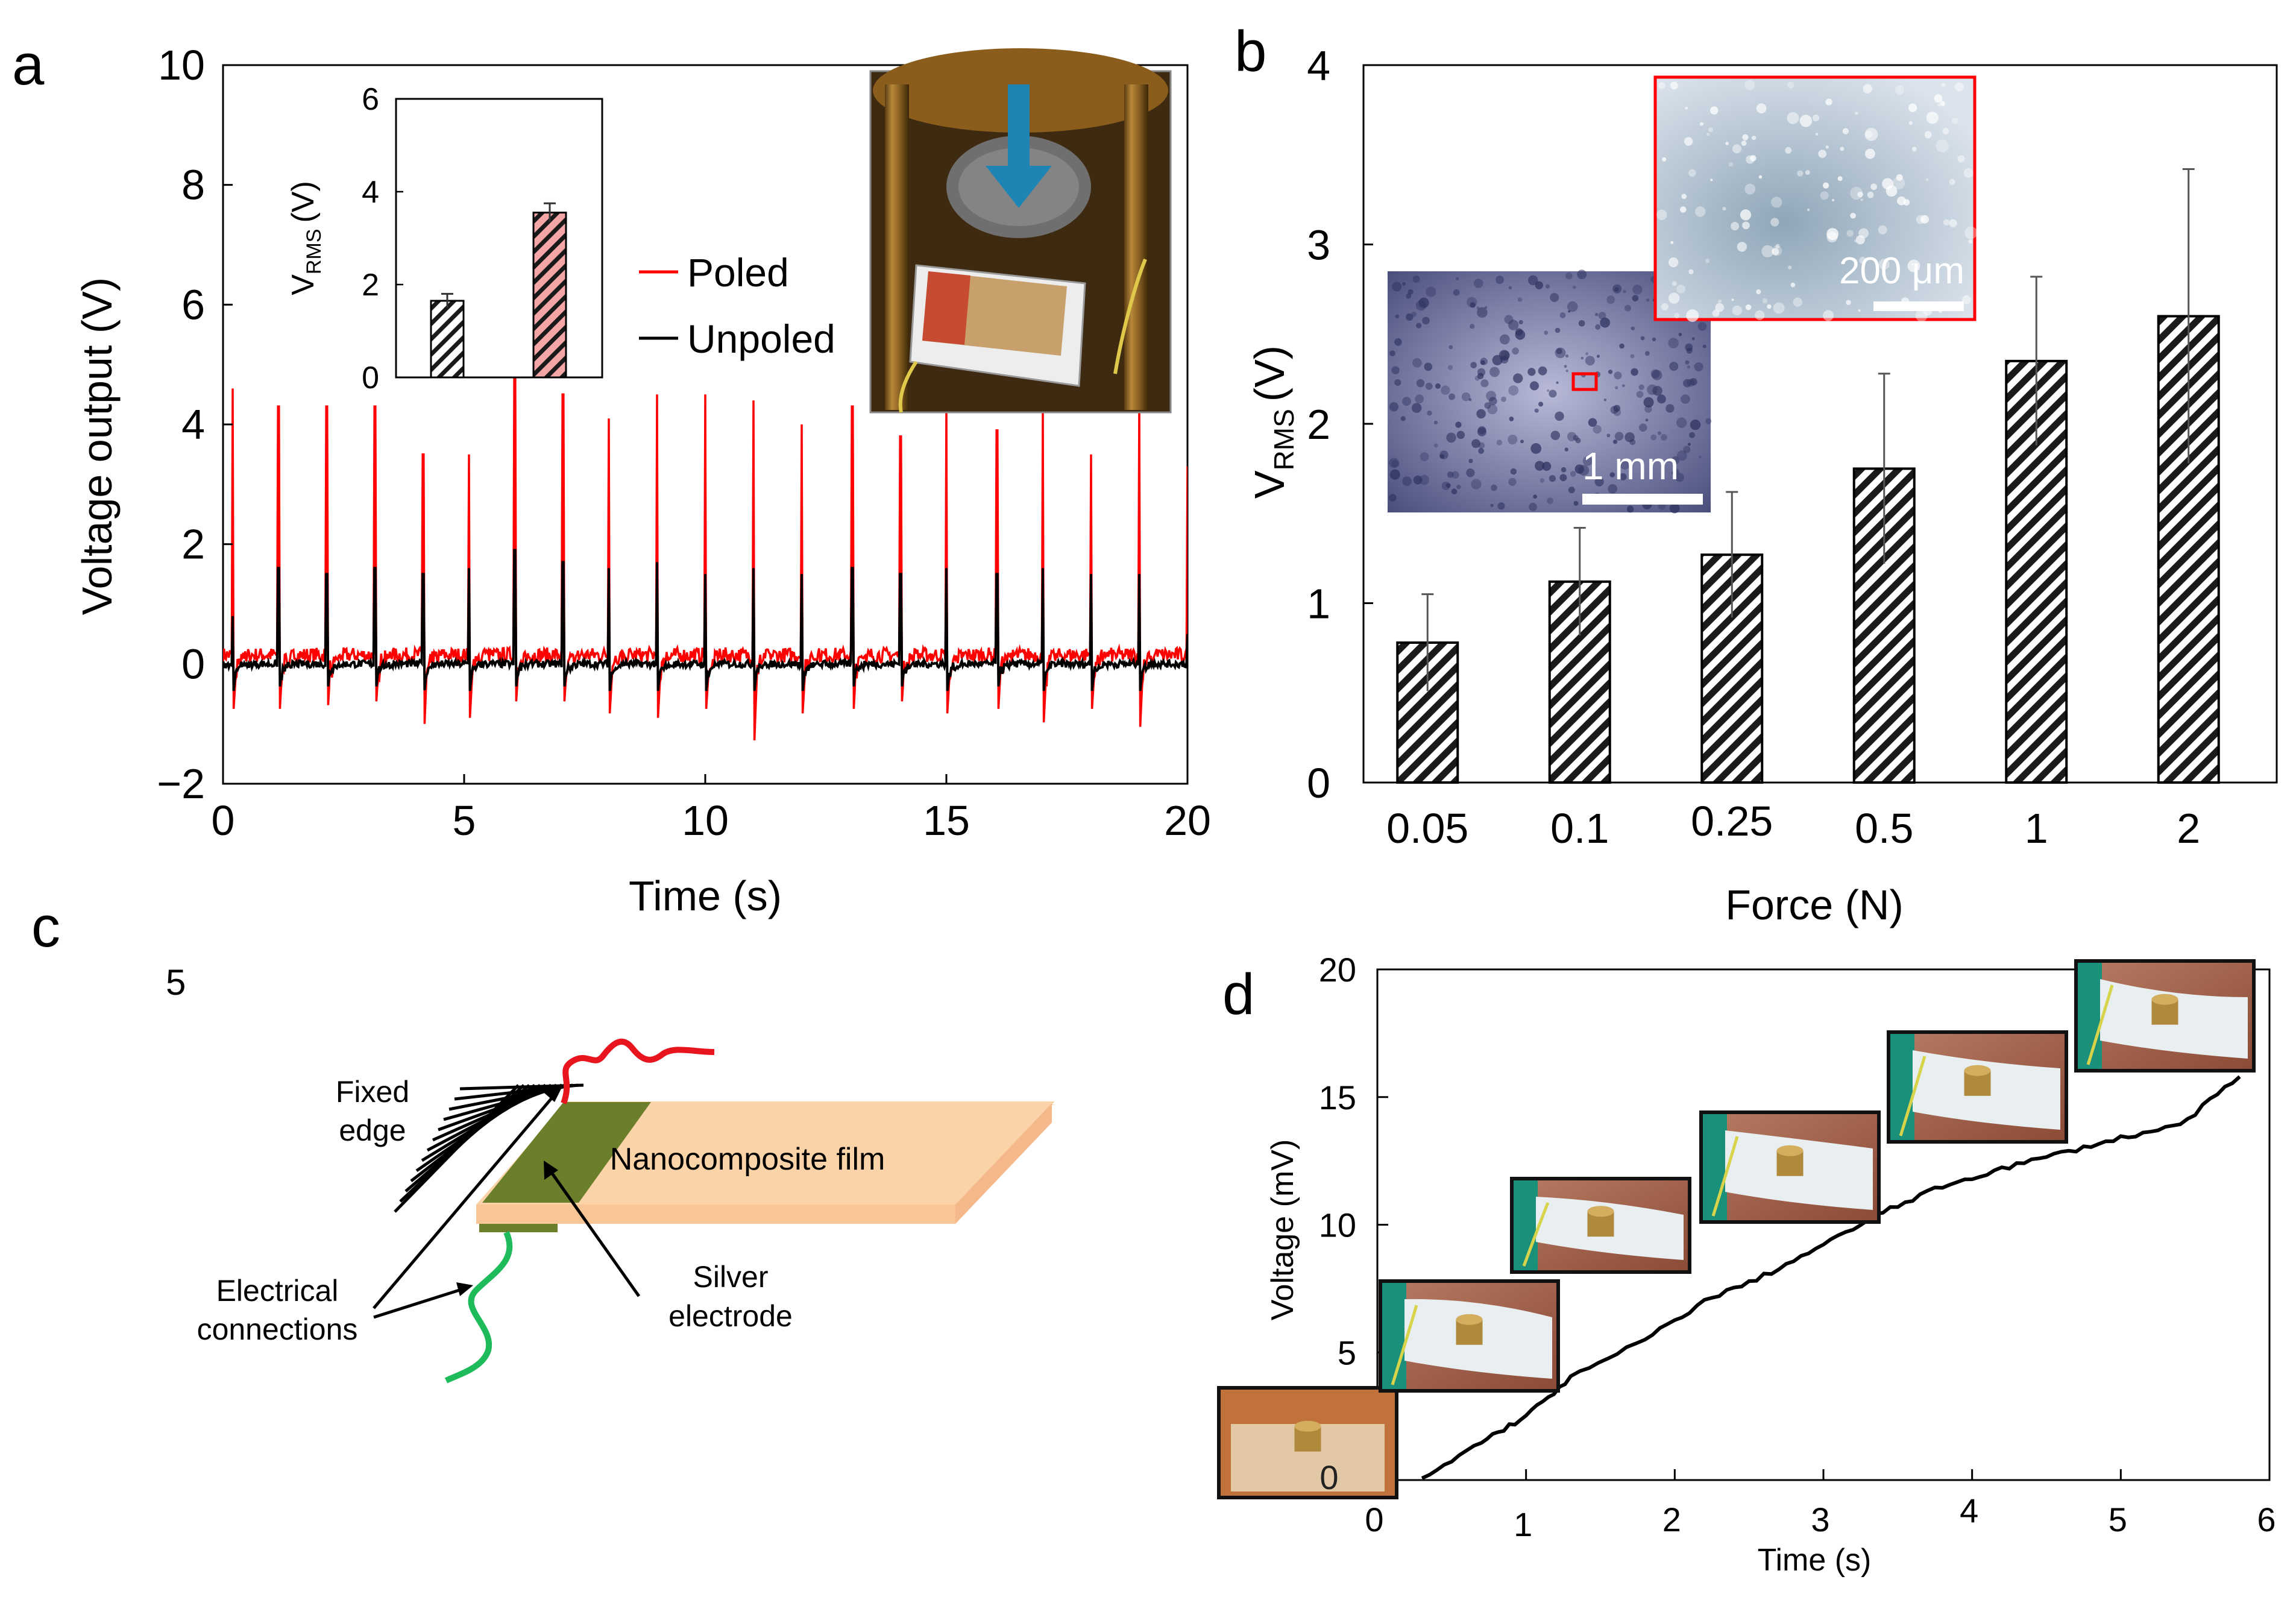 The height and width of the screenshot is (1597, 2296). What do you see at coordinates (97, 446) in the screenshot?
I see `panel-a-ylabel: Voltage output (V)` at bounding box center [97, 446].